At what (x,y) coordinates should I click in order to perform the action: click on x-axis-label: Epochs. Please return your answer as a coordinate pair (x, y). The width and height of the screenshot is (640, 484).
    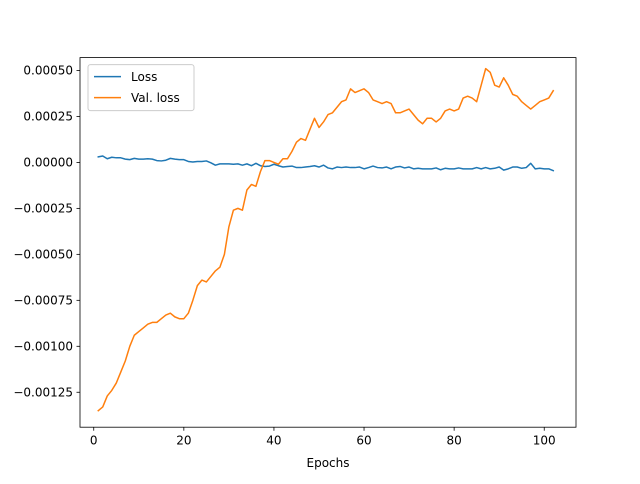
    Looking at the image, I should click on (328, 463).